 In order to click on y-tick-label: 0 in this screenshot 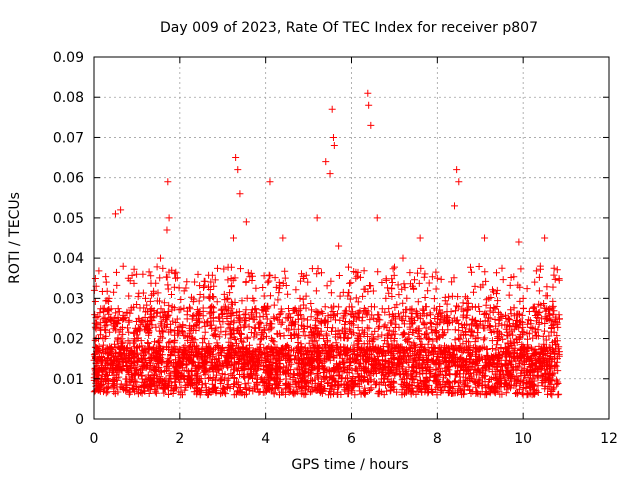, I will do `click(79, 420)`.